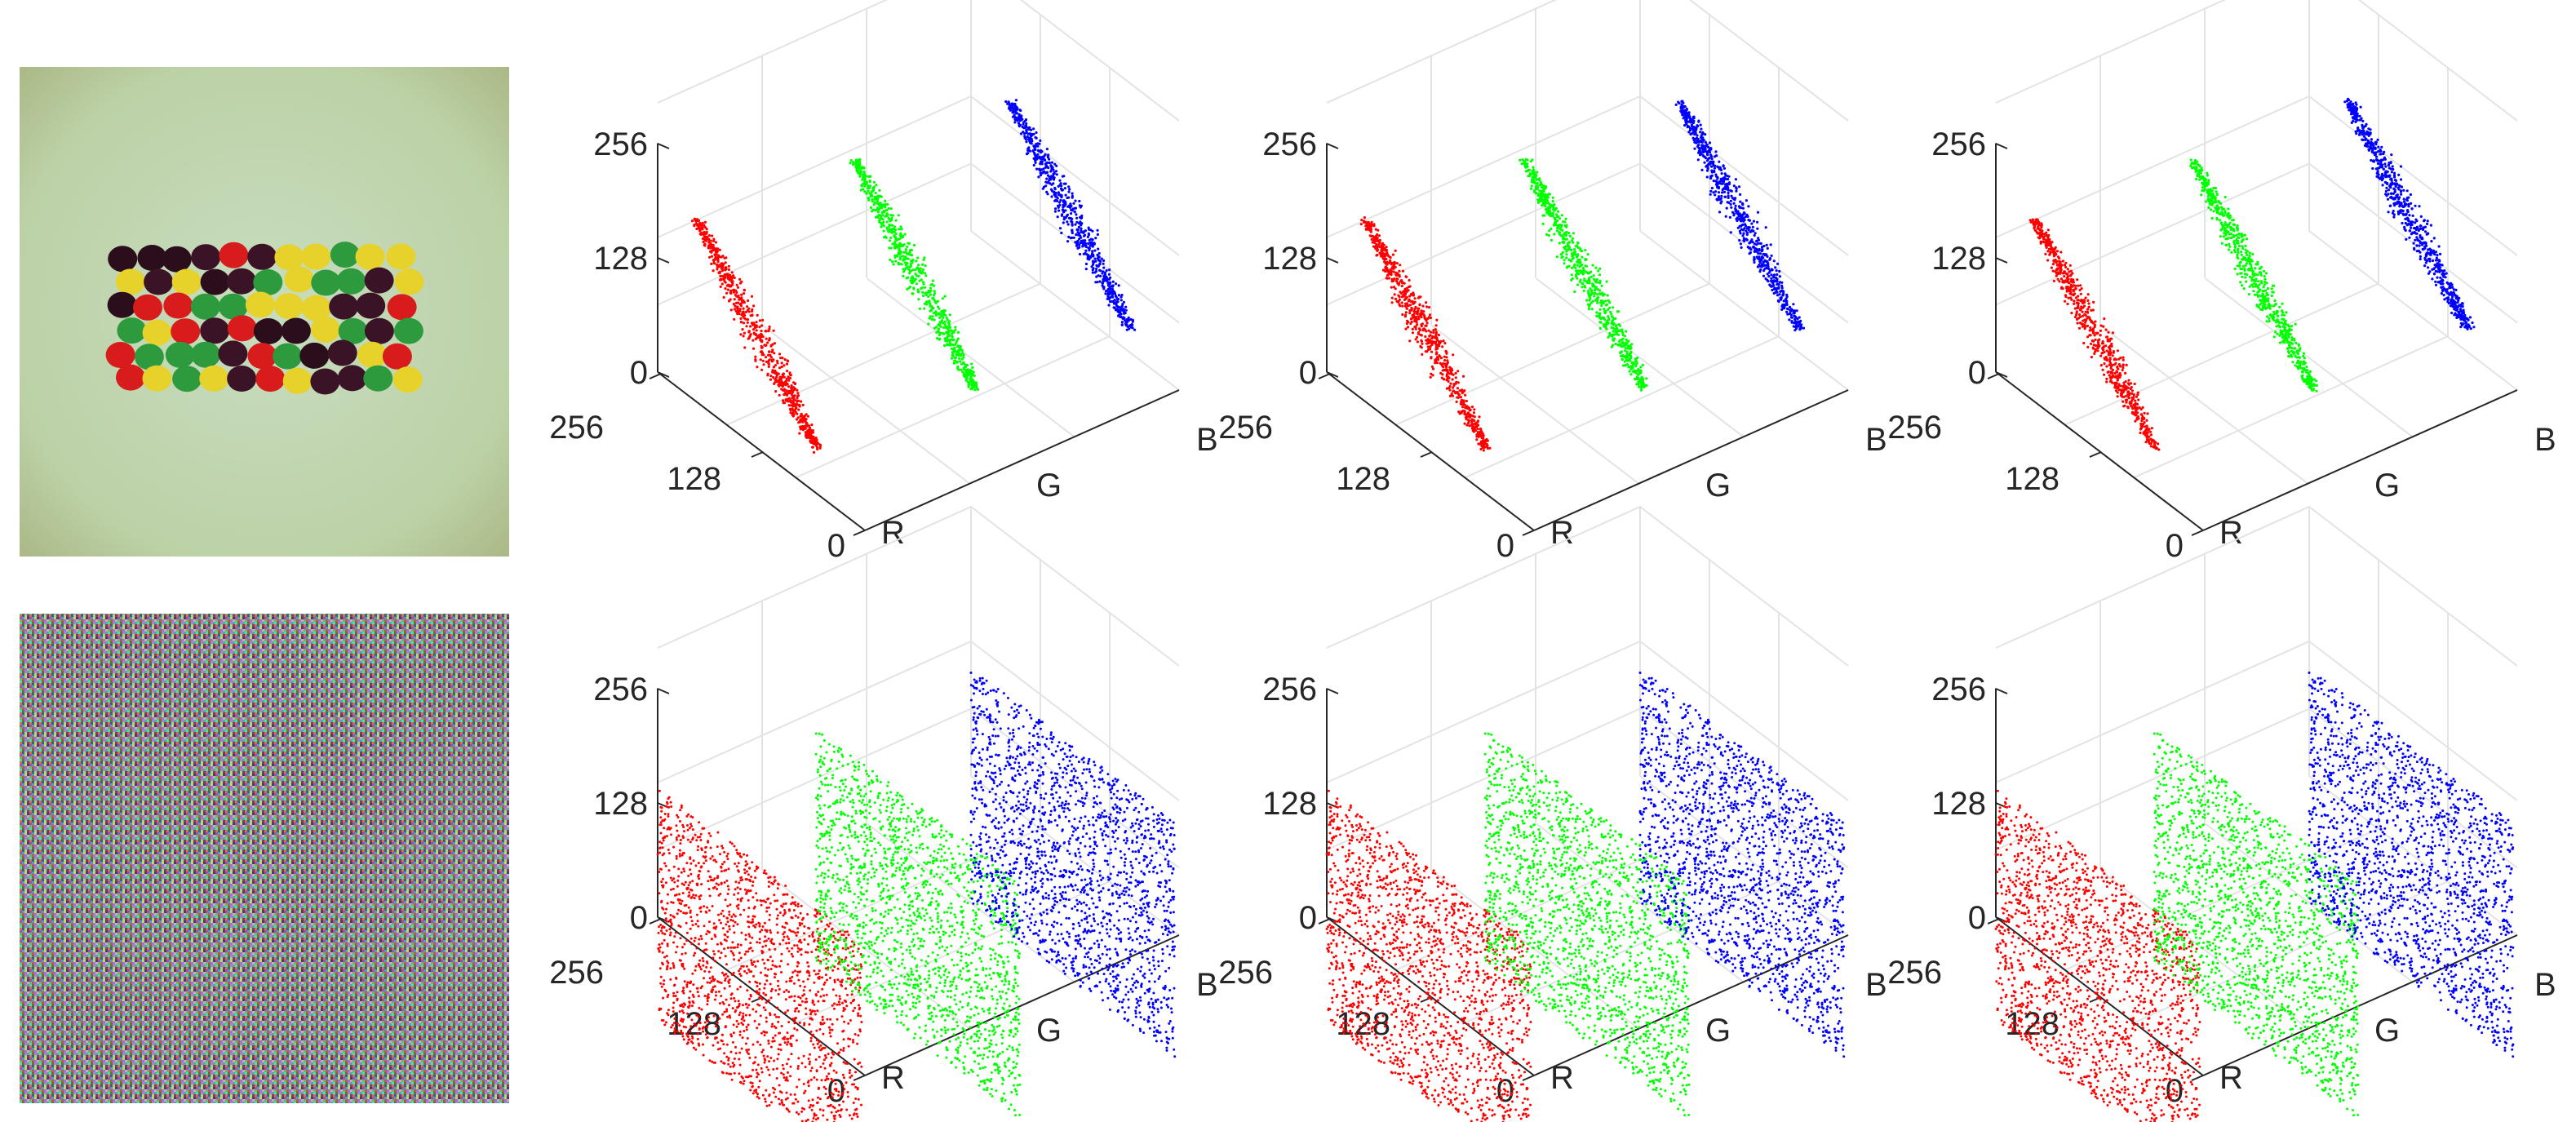 This screenshot has width=2576, height=1122. What do you see at coordinates (694, 479) in the screenshot?
I see `x-tick-label: 128` at bounding box center [694, 479].